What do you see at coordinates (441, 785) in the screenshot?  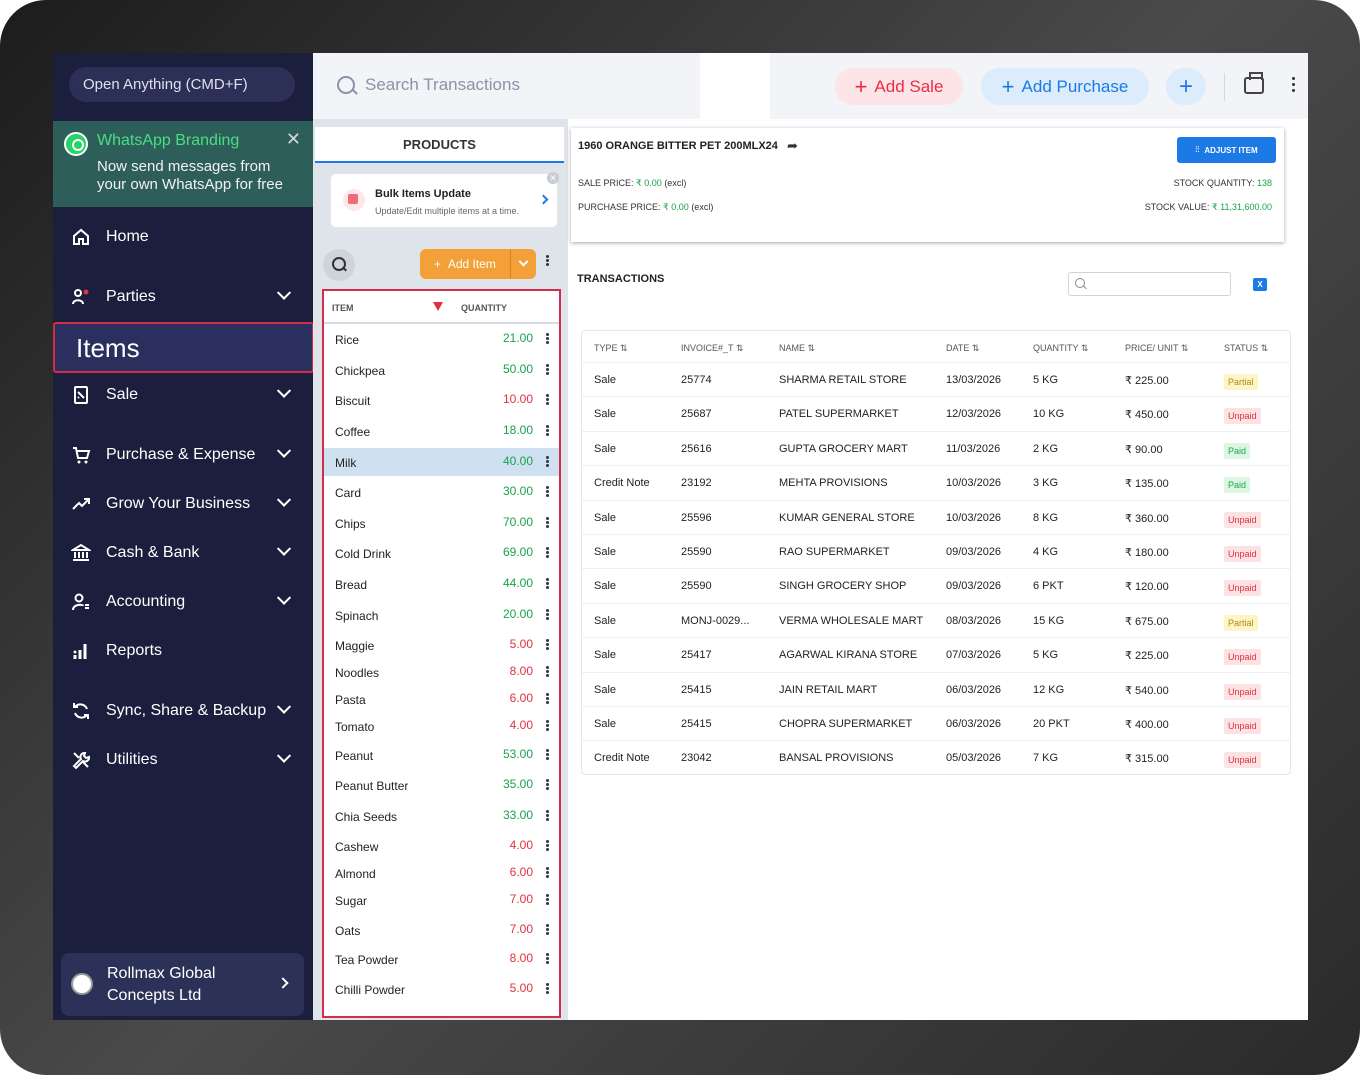 I see `list-item: Peanut Butter 35.00` at bounding box center [441, 785].